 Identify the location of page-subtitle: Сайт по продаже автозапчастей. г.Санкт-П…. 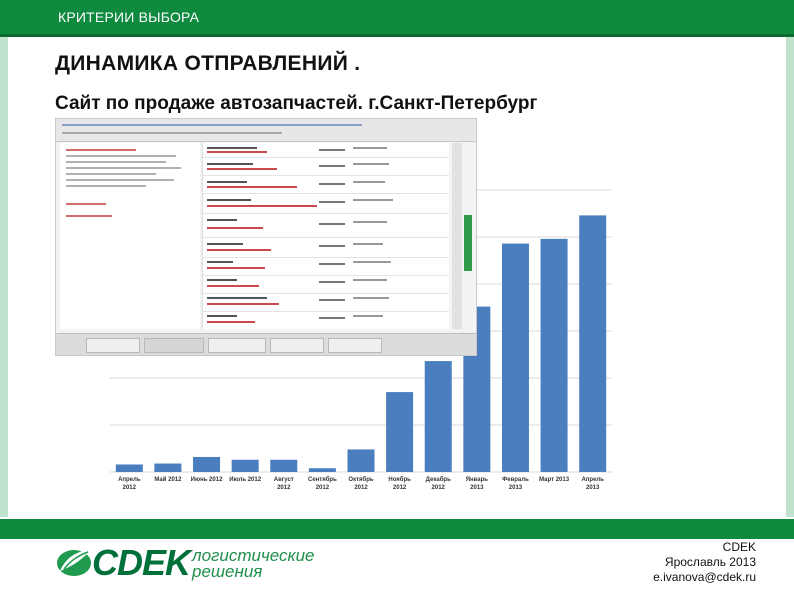
(296, 103).